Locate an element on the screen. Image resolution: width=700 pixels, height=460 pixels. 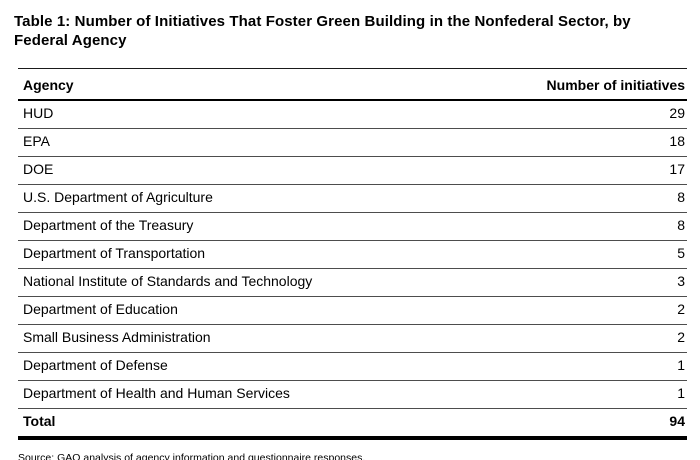
agency-cell: Department of Transportation is located at coordinates (267, 254).